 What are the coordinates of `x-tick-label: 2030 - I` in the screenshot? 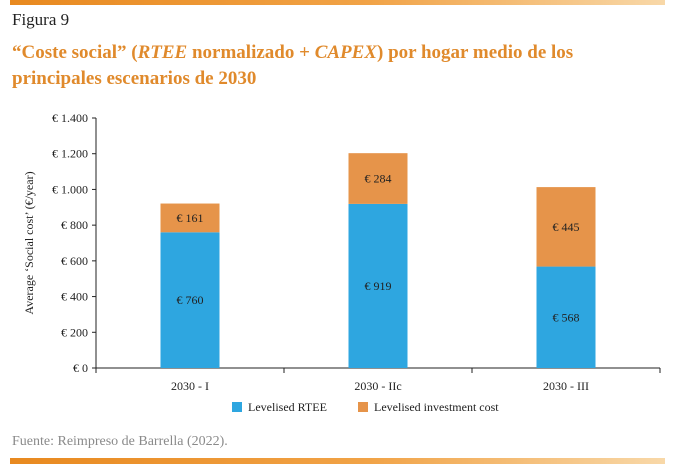 It's located at (190, 386).